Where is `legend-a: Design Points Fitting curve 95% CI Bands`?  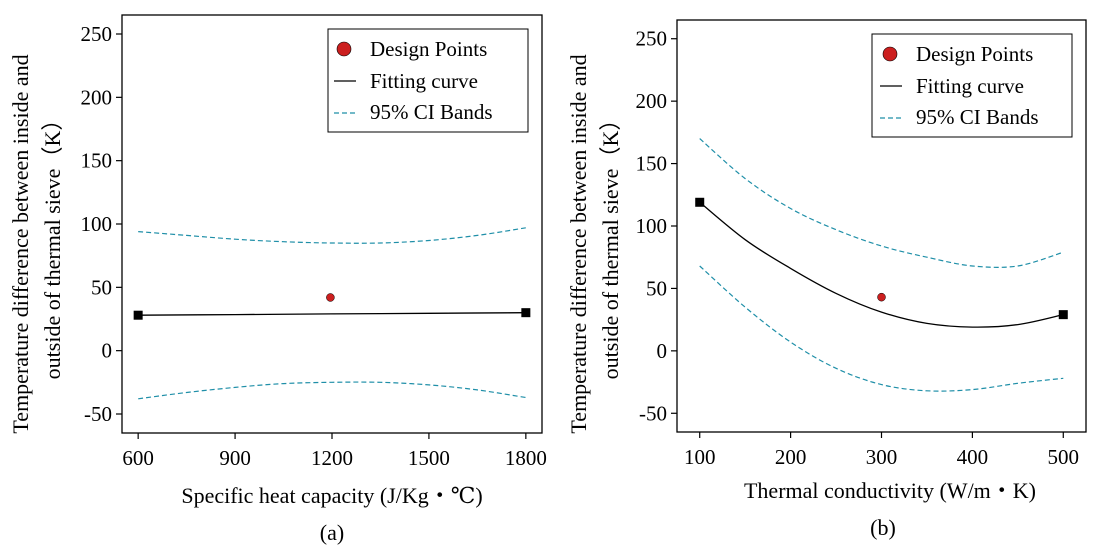 legend-a: Design Points Fitting curve 95% CI Bands is located at coordinates (428, 80).